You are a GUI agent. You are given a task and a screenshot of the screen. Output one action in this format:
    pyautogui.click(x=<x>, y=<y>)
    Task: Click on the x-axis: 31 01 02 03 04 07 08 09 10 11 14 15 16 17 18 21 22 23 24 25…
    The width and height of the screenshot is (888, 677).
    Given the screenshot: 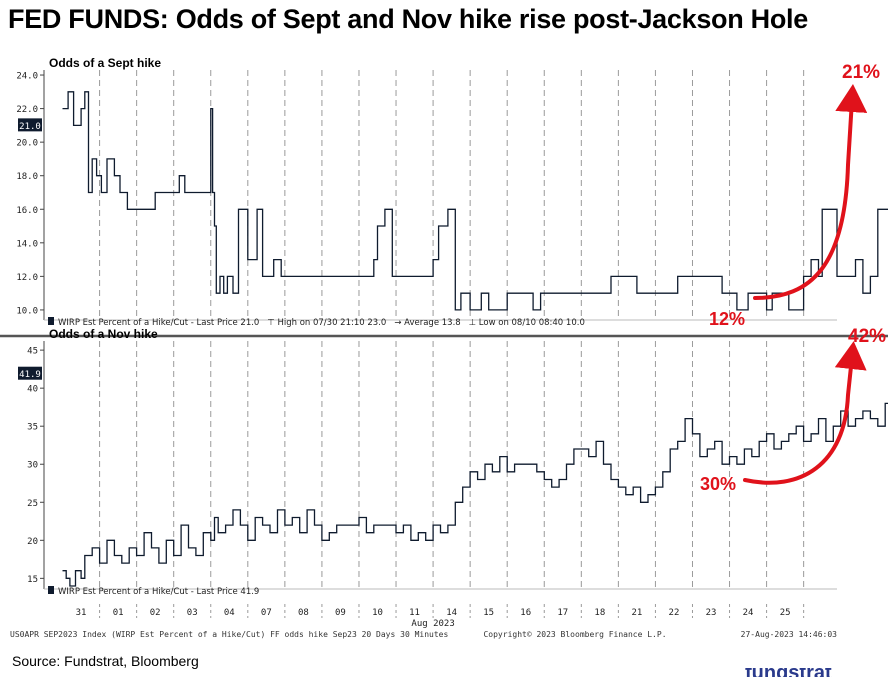 What is the action you would take?
    pyautogui.click(x=423, y=621)
    